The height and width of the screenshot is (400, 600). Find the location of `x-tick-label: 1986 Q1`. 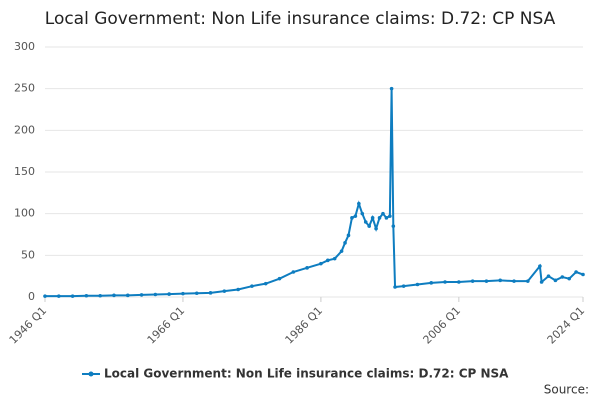

x-tick-label: 1986 Q1 is located at coordinates (304, 325).